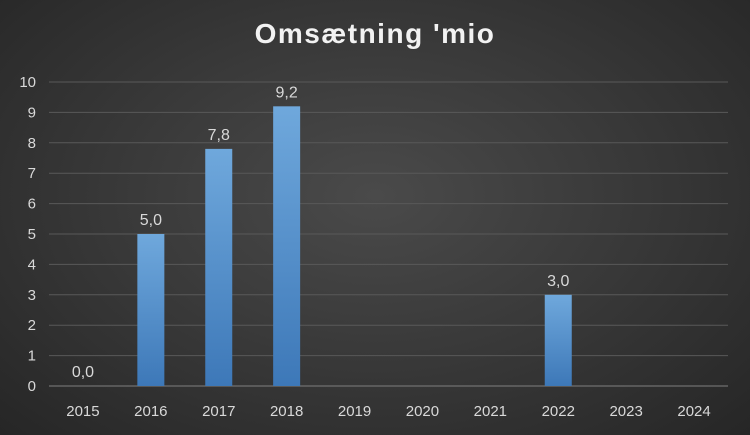 The image size is (750, 435). What do you see at coordinates (27, 82) in the screenshot?
I see `y-tick-label: 10` at bounding box center [27, 82].